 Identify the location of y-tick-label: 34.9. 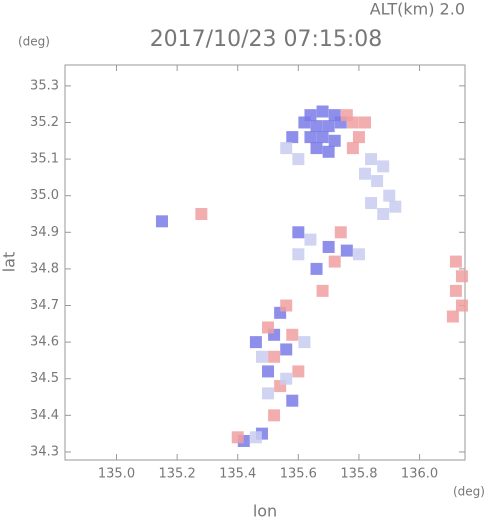
(44, 232).